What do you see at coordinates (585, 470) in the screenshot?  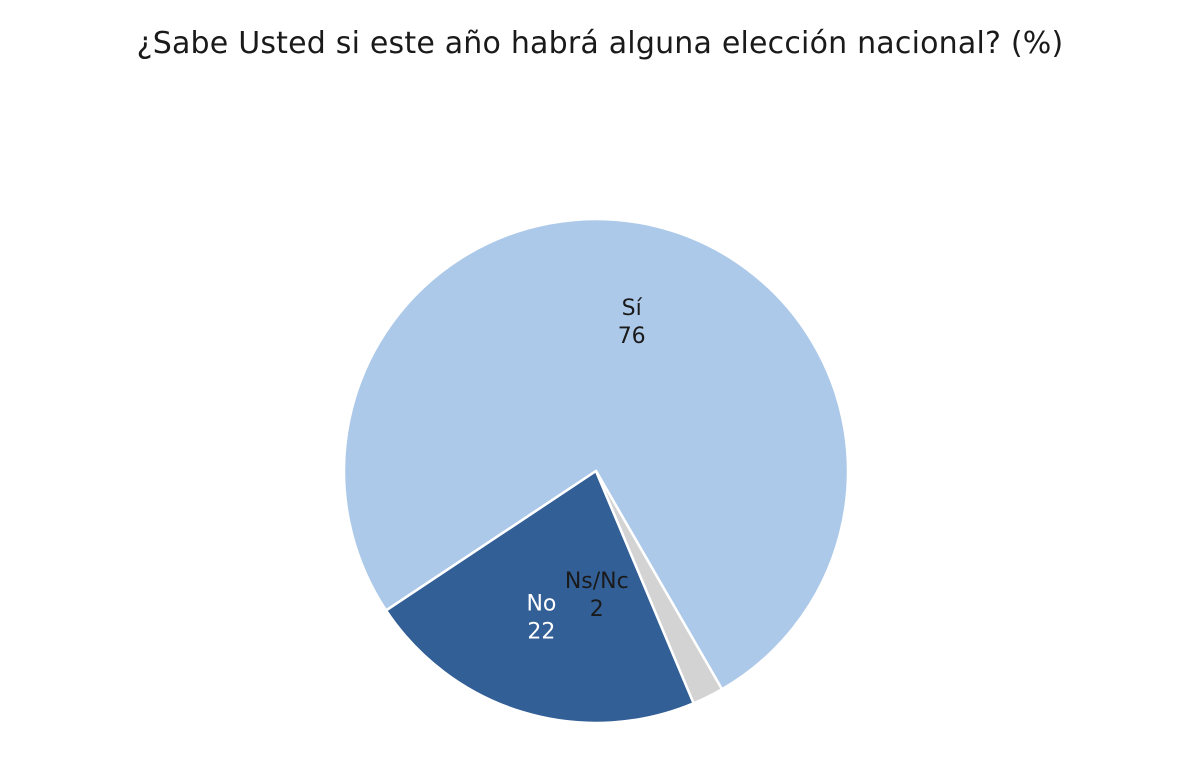 I see `pie-labels: Sí 76 No 22 Ns/Nc 2` at bounding box center [585, 470].